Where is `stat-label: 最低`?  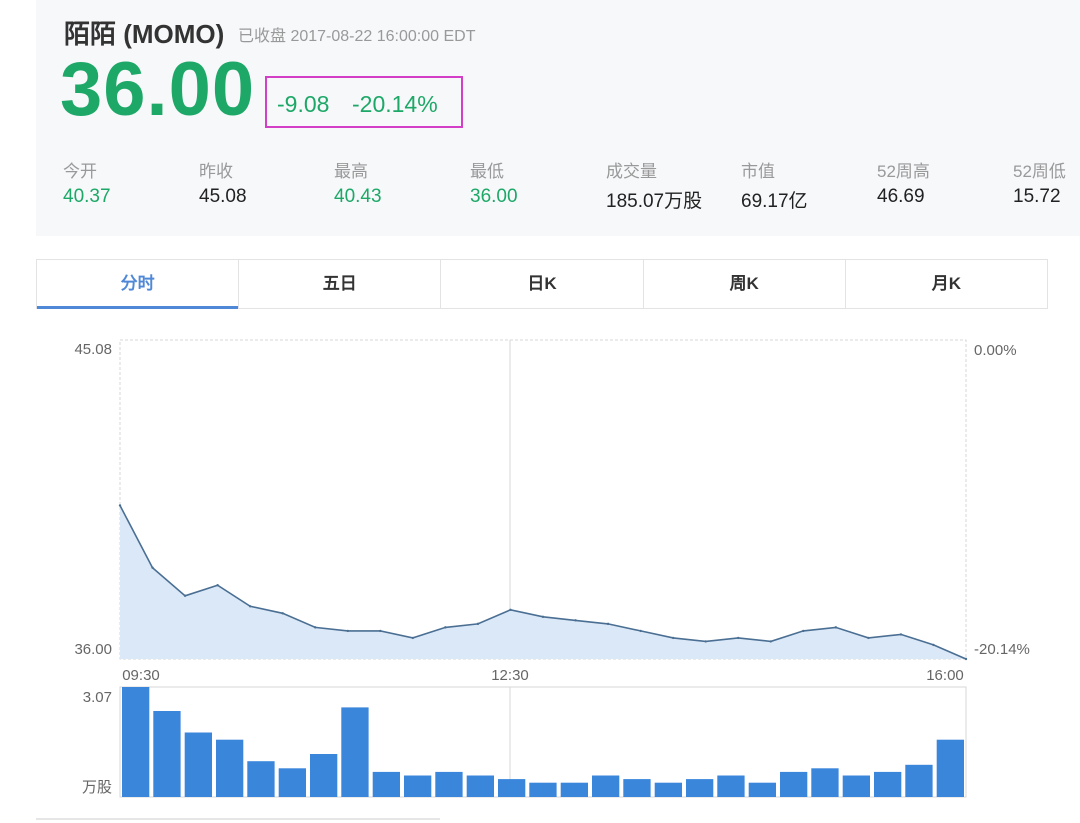
stat-label: 最低 is located at coordinates (487, 171).